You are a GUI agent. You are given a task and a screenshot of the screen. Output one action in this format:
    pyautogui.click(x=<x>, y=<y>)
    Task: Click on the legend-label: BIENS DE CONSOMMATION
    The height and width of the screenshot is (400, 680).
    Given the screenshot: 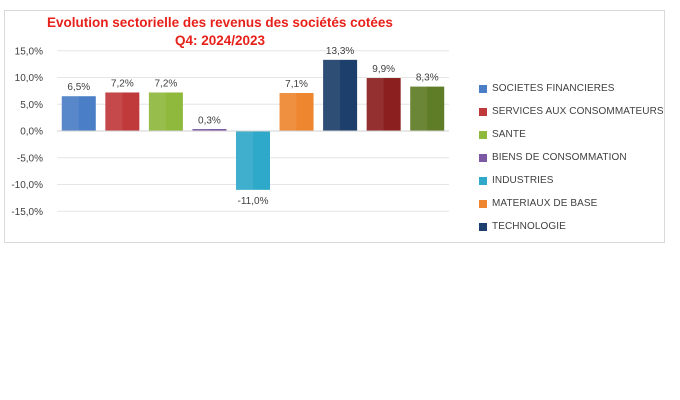 What is the action you would take?
    pyautogui.click(x=559, y=157)
    